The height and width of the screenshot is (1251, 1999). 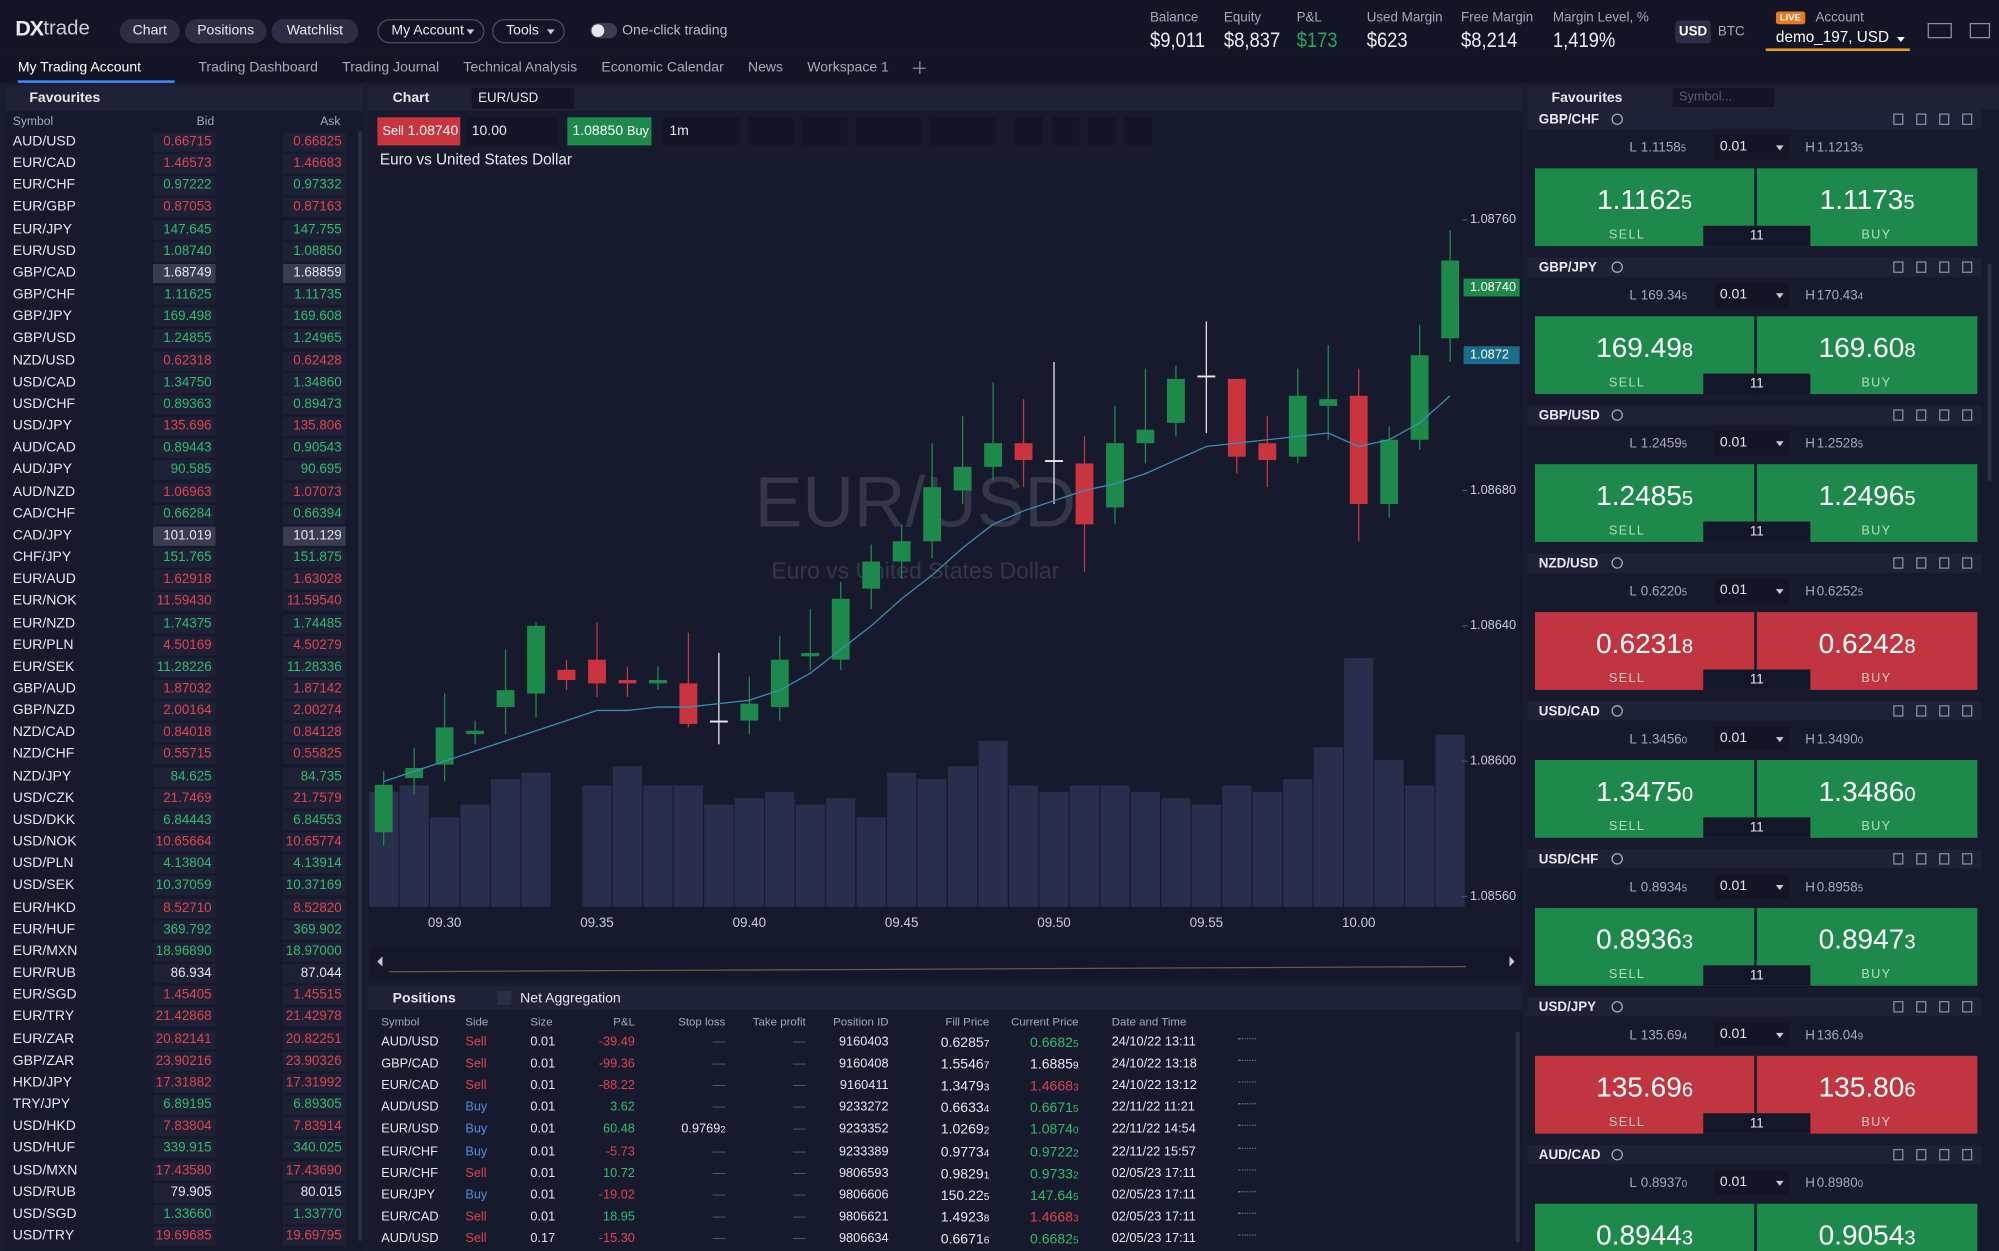 What do you see at coordinates (181, 668) in the screenshot?
I see `watchlist-row: EUR/SEK 11.28226 11.28336` at bounding box center [181, 668].